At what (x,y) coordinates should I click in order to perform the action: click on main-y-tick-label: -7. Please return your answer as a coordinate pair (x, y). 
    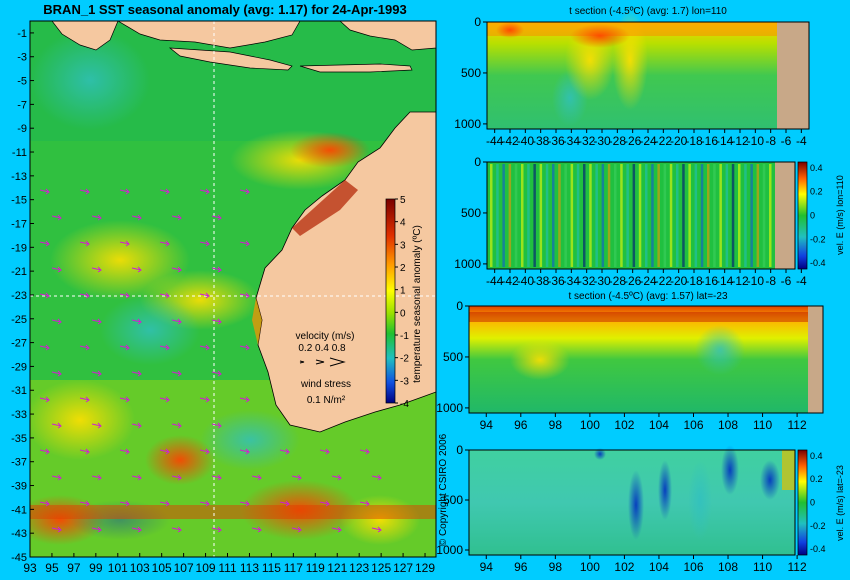
    Looking at the image, I should click on (22, 105).